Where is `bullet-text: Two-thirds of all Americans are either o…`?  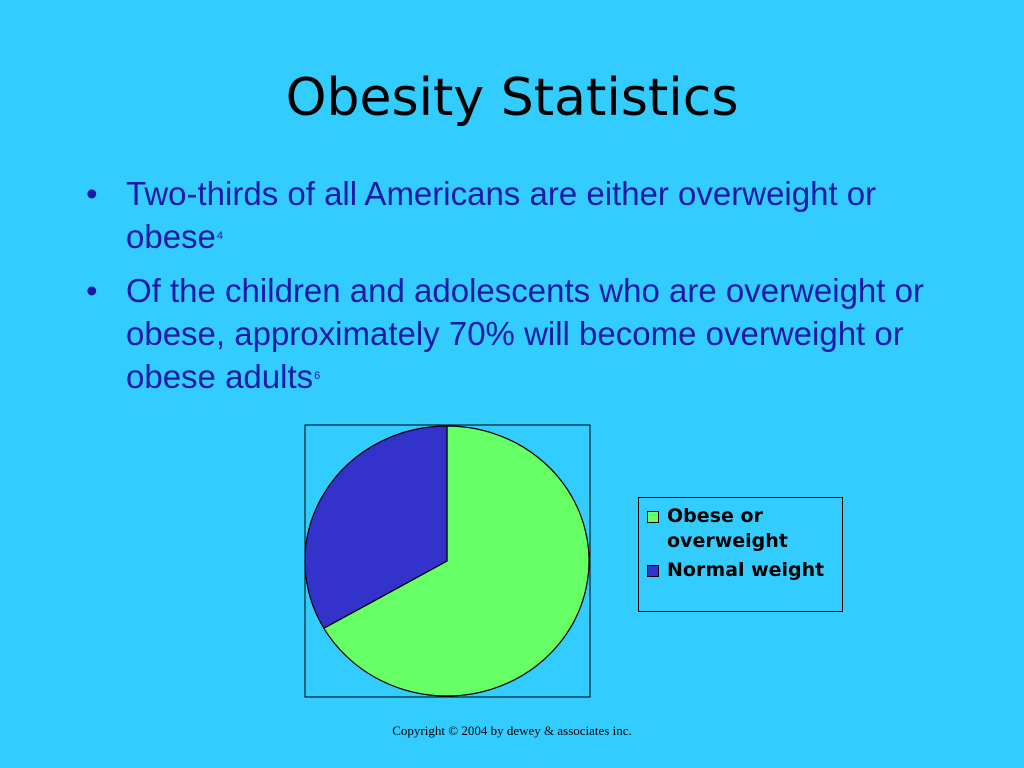 bullet-text: Two-thirds of all Americans are either o… is located at coordinates (501, 215).